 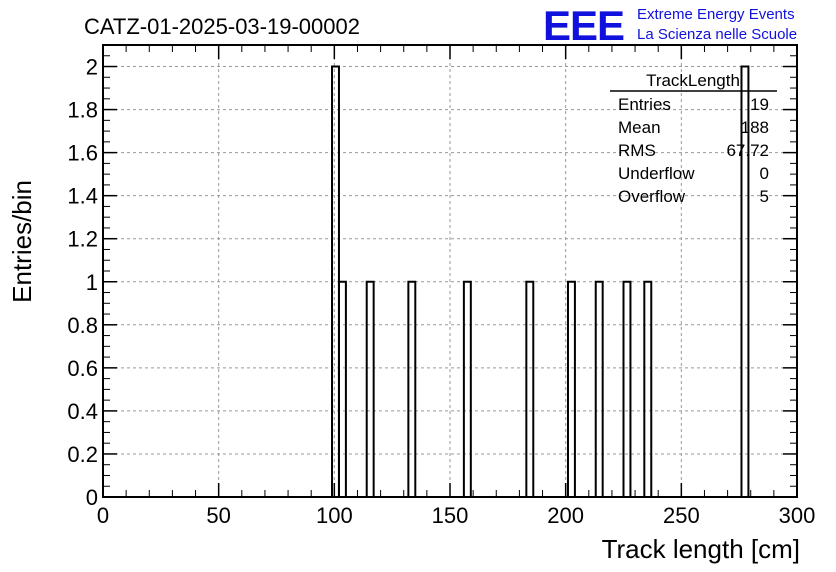 What do you see at coordinates (656, 173) in the screenshot?
I see `stats-label: Underflow` at bounding box center [656, 173].